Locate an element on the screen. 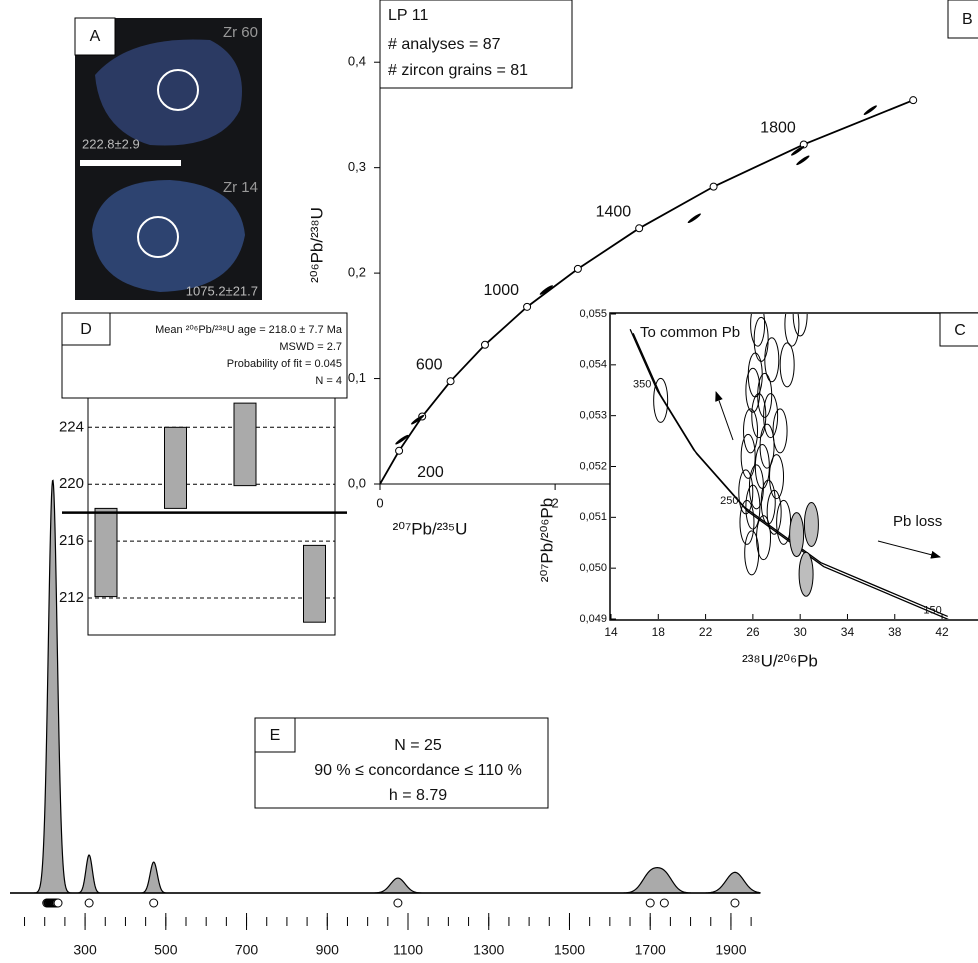 This screenshot has width=978, height=963. y-tick-label: 0,052 is located at coordinates (593, 466).